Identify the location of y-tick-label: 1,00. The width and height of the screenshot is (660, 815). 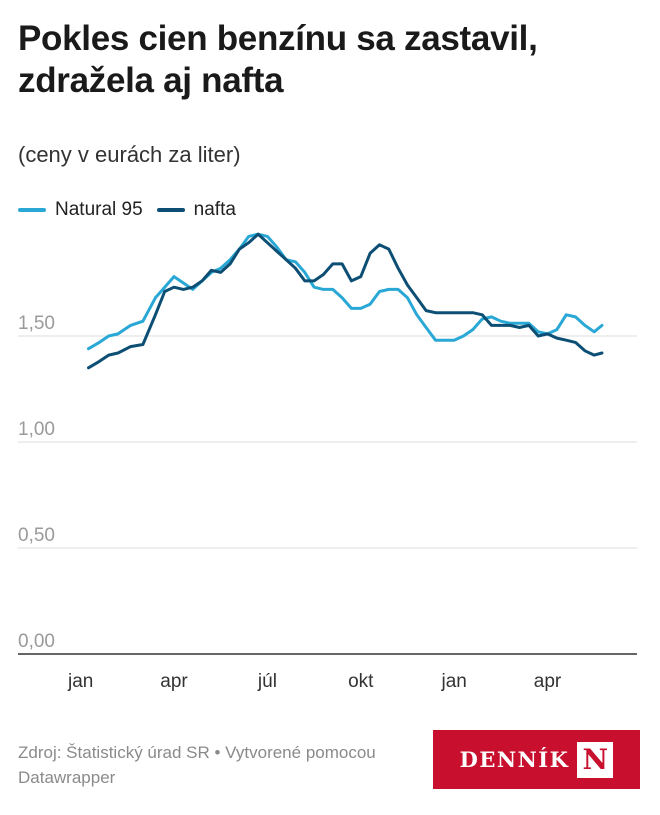
(36, 429).